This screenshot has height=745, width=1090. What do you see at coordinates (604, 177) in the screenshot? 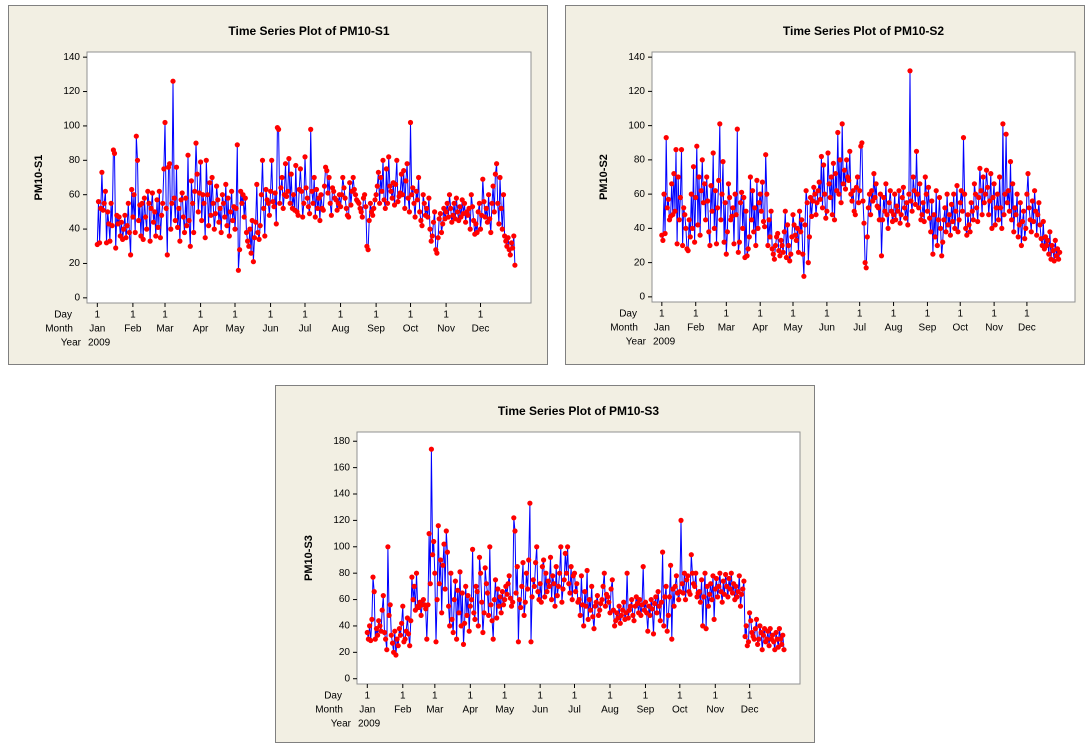
I see `y-axis-label: PM10-S2` at bounding box center [604, 177].